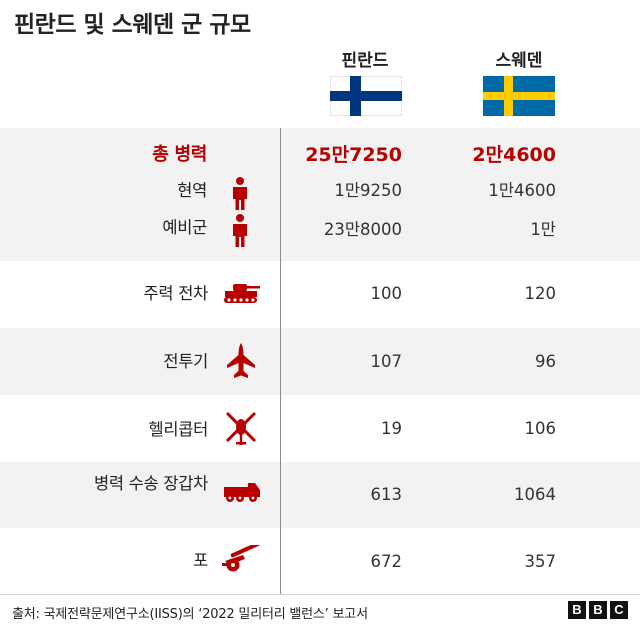 The width and height of the screenshot is (640, 624). I want to click on value-sweden-reserve: 1만, so click(543, 229).